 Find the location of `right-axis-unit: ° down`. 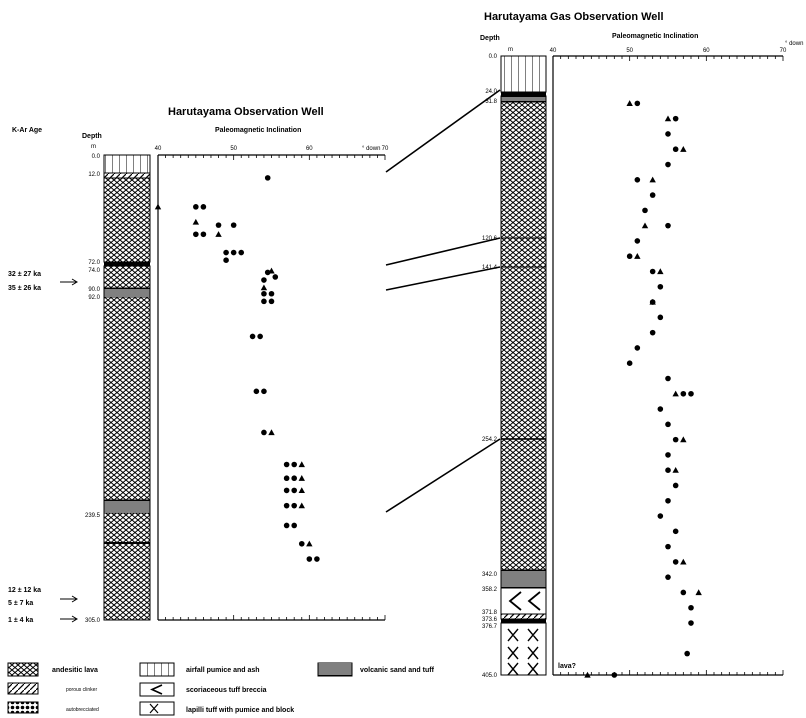

right-axis-unit: ° down is located at coordinates (794, 44).